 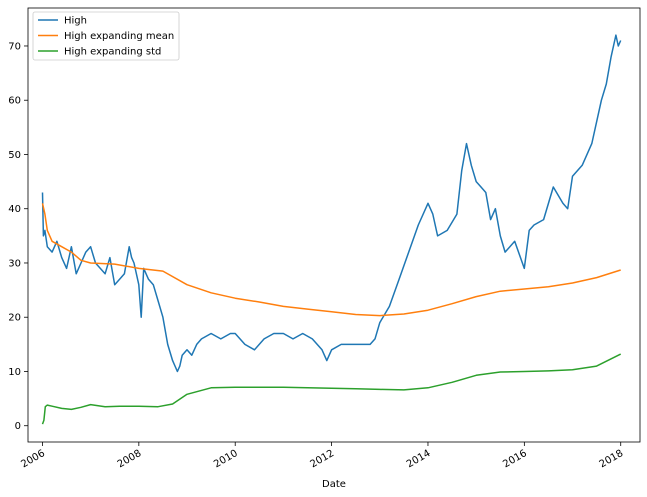 I want to click on x-tick-label: 2010, so click(x=226, y=459).